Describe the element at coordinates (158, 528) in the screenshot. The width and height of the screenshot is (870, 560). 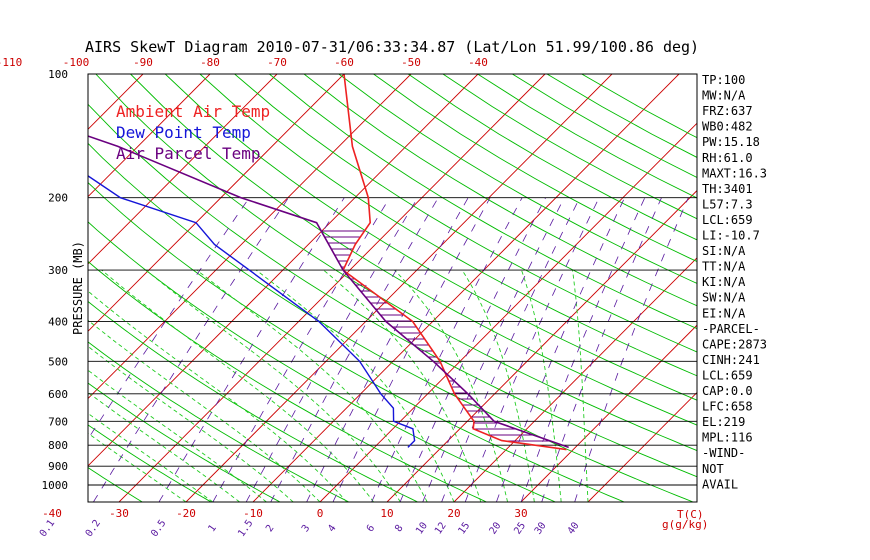
I see `mixing-ratio-tick-label: 0.5` at that location.